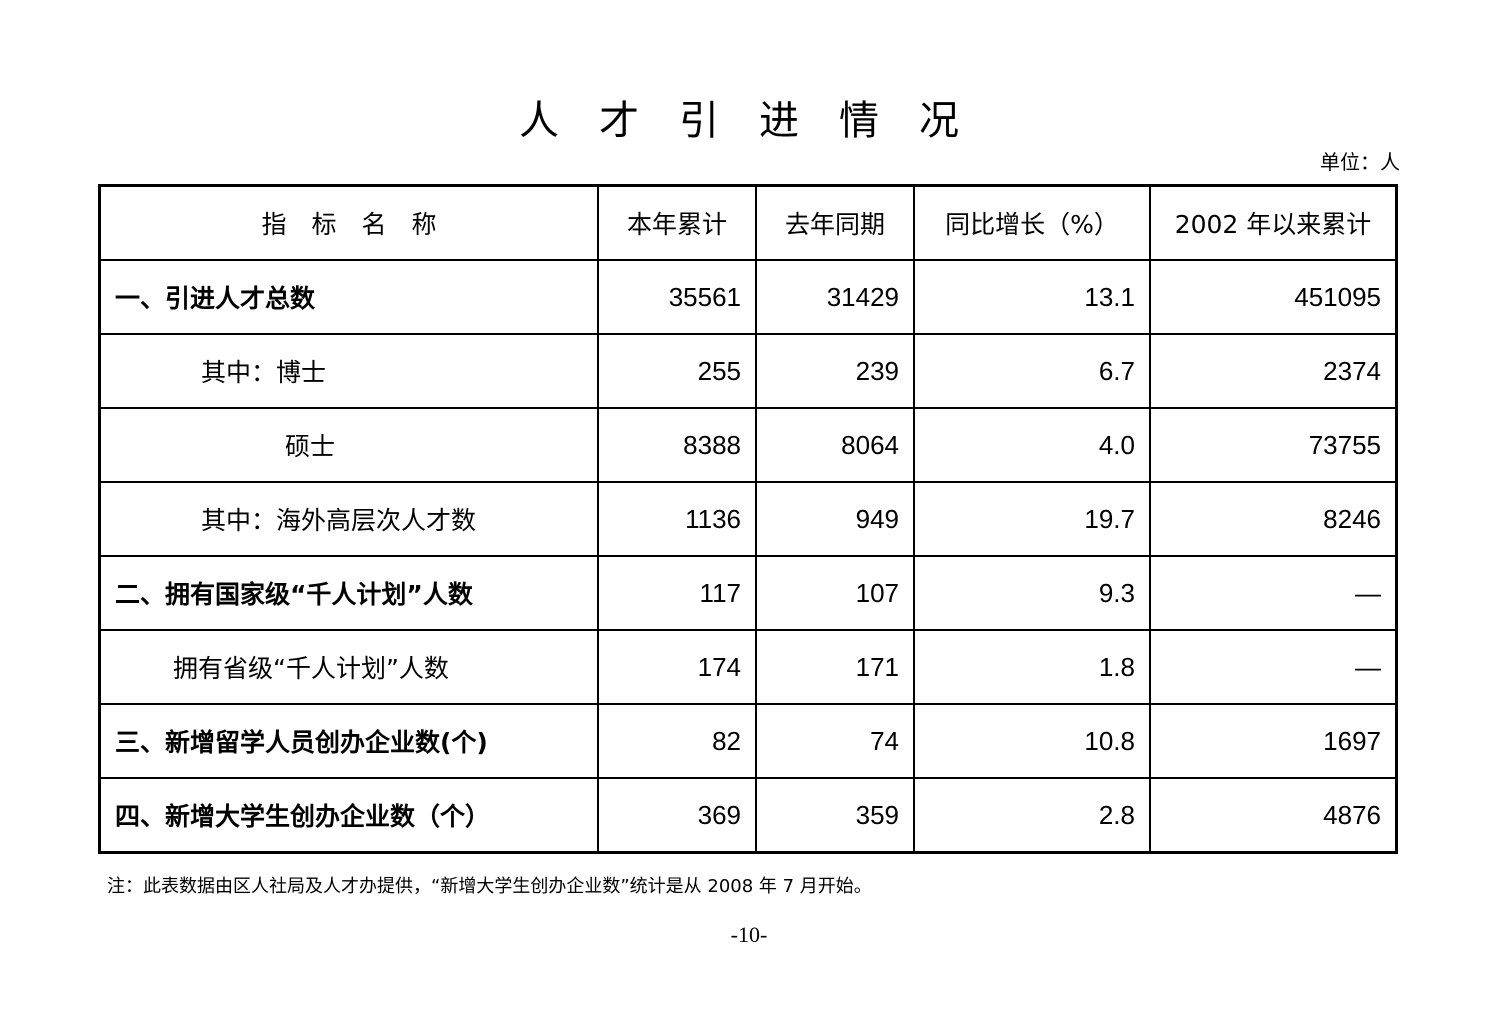  Describe the element at coordinates (677, 593) in the screenshot. I see `row-value: 117` at that location.